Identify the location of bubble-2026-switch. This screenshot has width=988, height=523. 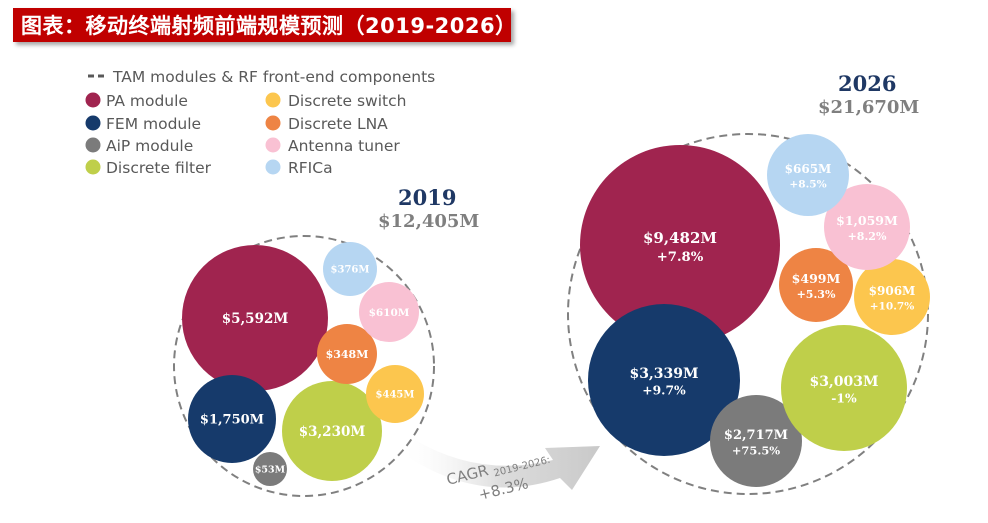
(892, 297).